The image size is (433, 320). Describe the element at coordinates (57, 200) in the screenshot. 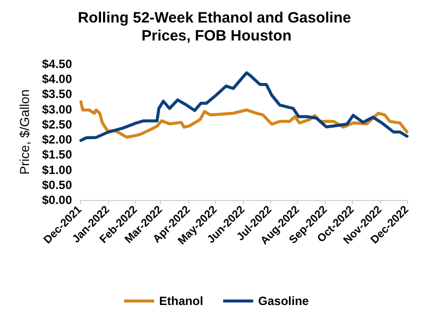

I see `y-tick-label: $0.00` at that location.